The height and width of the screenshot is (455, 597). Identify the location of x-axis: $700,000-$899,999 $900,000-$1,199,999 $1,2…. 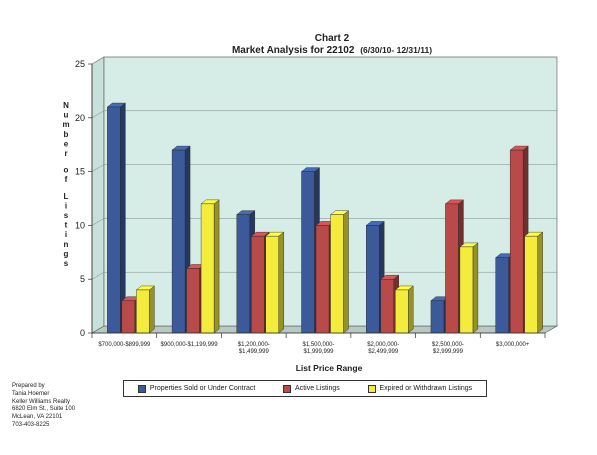
(318, 343).